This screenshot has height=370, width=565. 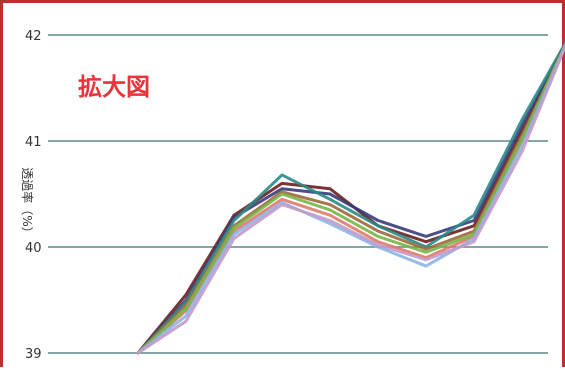 I want to click on annotation-badge: 拡大図, so click(x=114, y=87).